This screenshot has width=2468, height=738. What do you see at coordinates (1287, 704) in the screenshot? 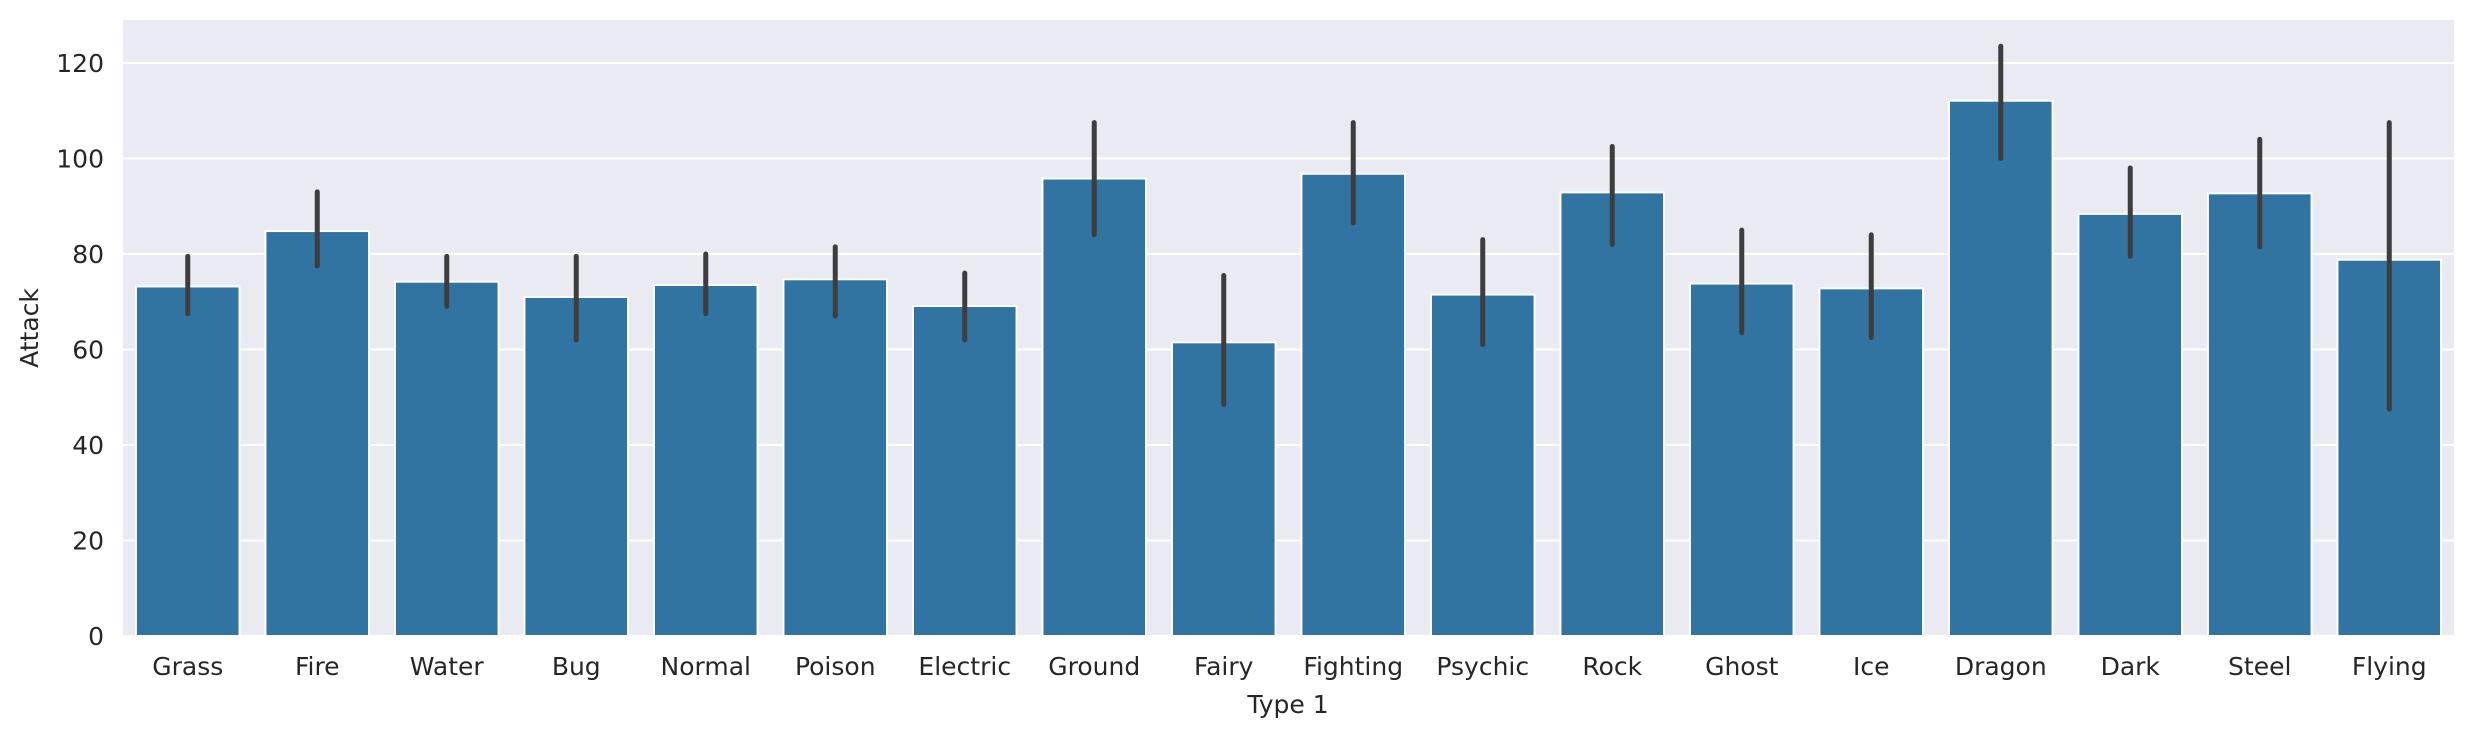
I see `x-axis-label: Type 1` at bounding box center [1287, 704].